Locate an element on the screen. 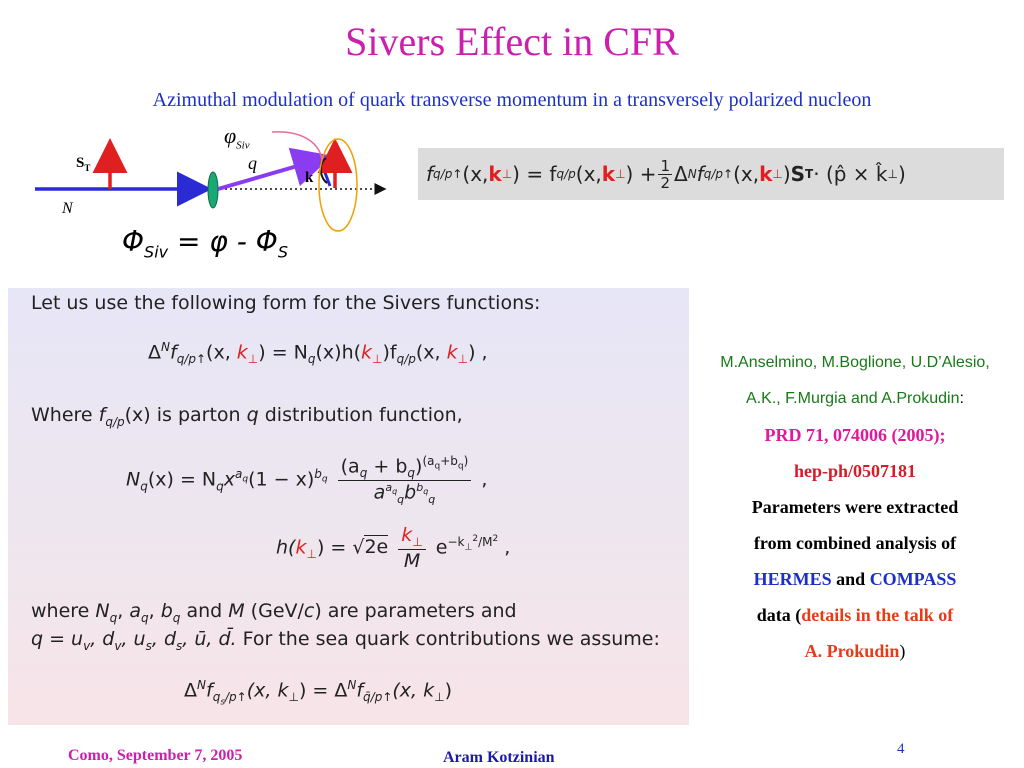 The image size is (1024, 768). quark-momentum-arrow is located at coordinates (275, 169).